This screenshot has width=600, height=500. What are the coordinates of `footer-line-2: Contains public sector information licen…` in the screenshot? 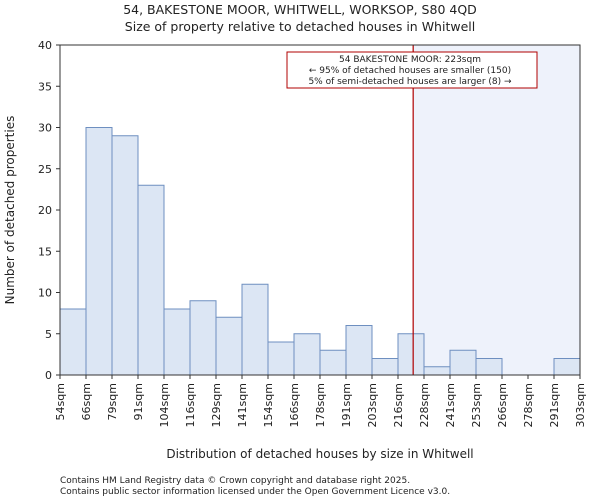 It's located at (255, 492).